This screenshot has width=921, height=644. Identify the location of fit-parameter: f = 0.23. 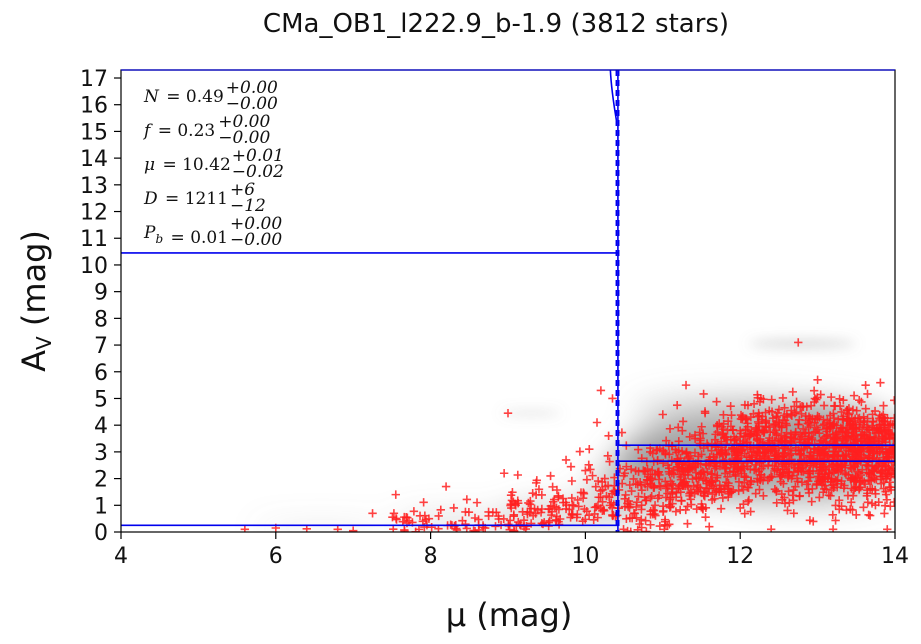
(178, 131).